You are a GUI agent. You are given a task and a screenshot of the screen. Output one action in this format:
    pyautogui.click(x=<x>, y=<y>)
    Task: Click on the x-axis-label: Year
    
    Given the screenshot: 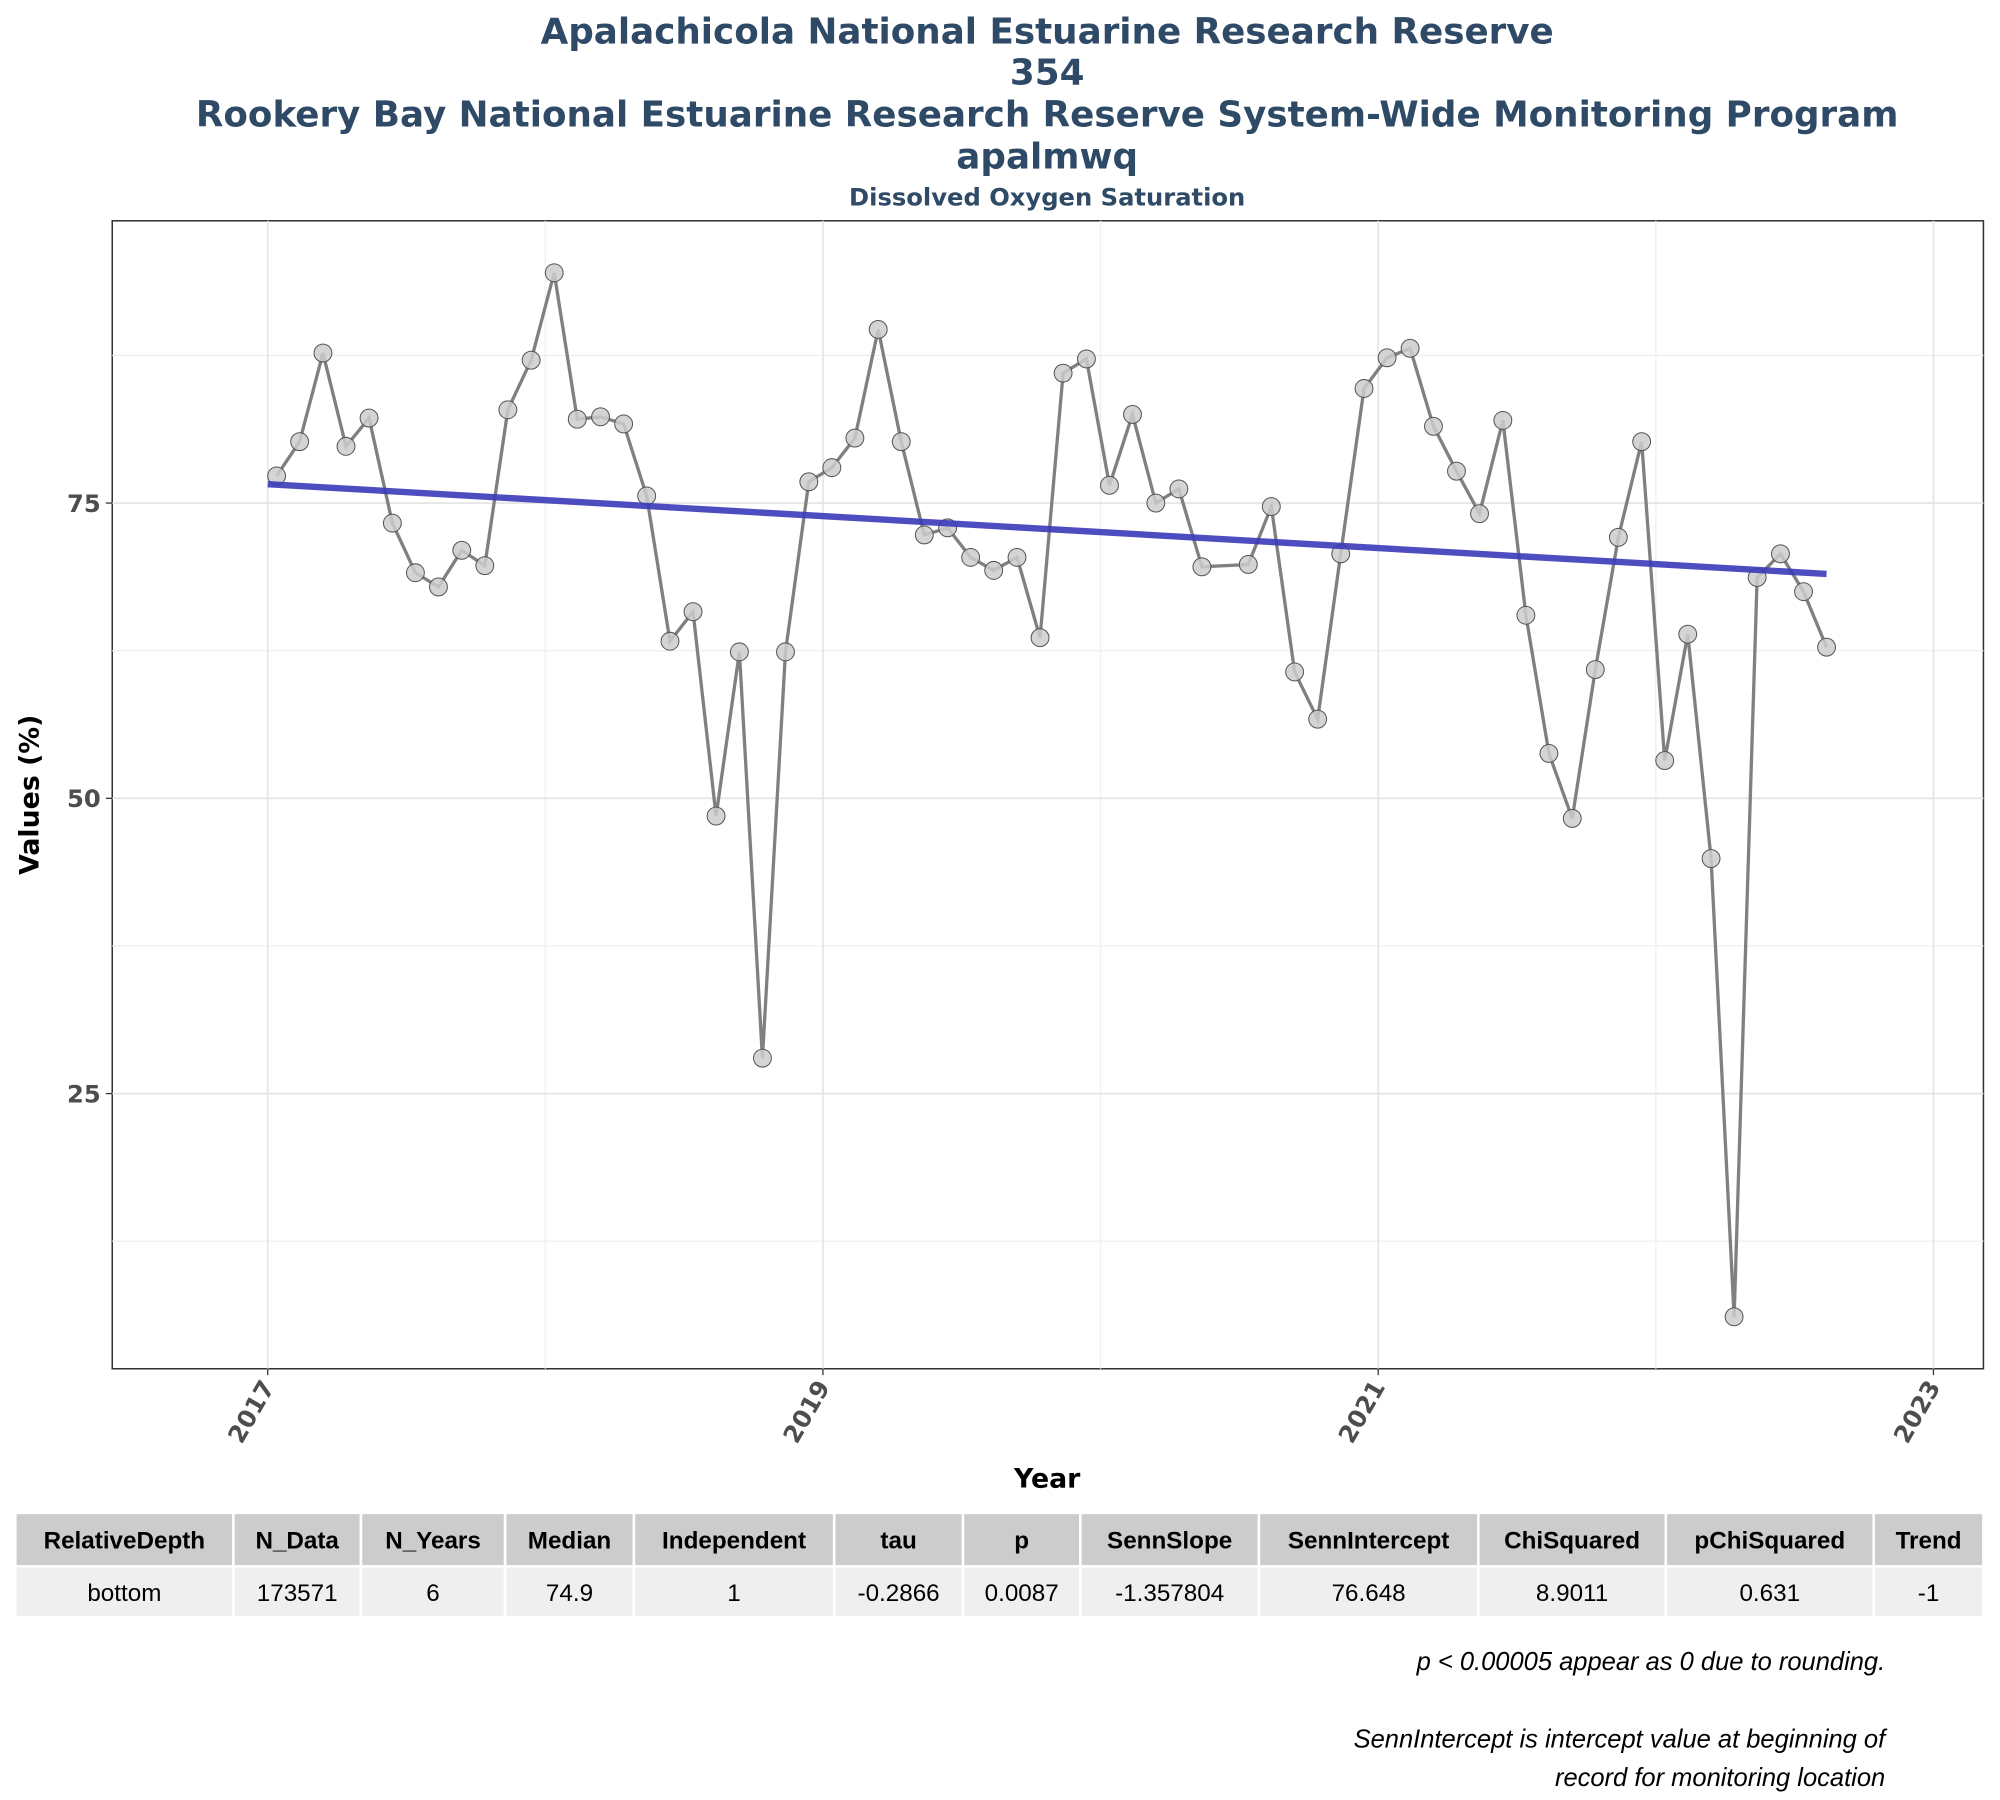 What is the action you would take?
    pyautogui.click(x=1047, y=1478)
    